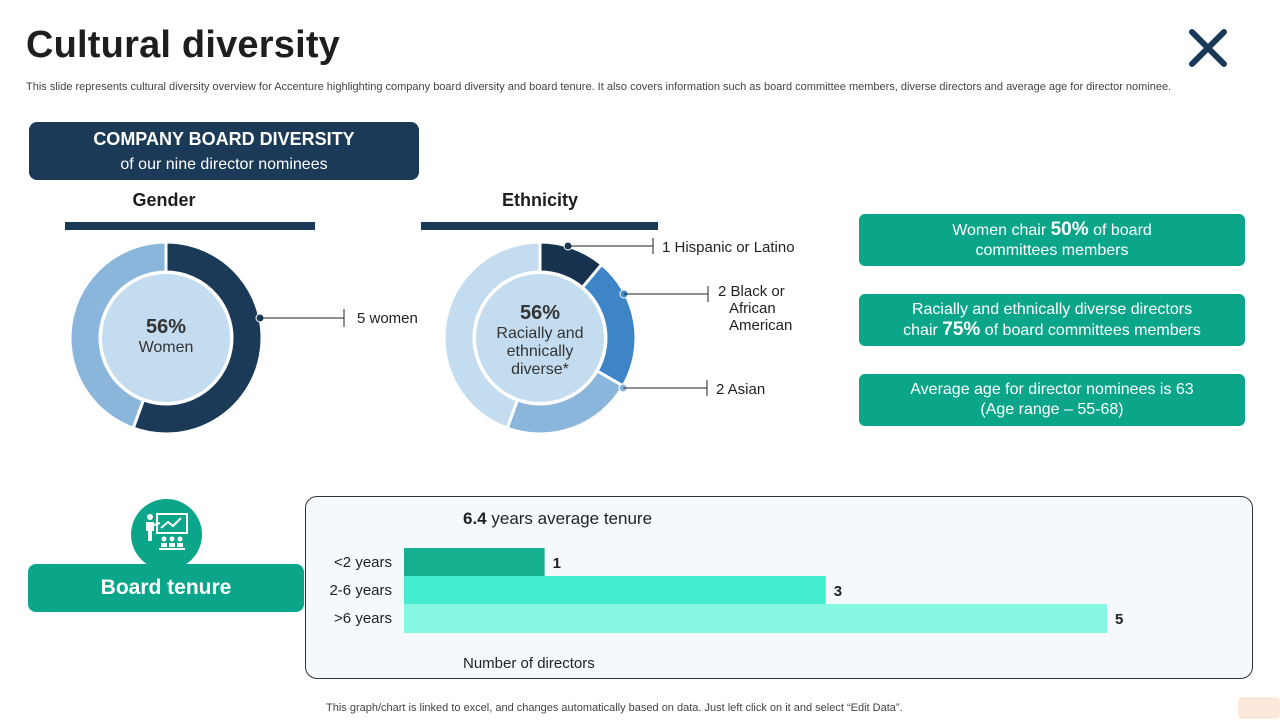 Image resolution: width=1280 pixels, height=720 pixels. I want to click on ethnicity-annotation-hispanic: 1 Hispanic or Latino, so click(728, 247).